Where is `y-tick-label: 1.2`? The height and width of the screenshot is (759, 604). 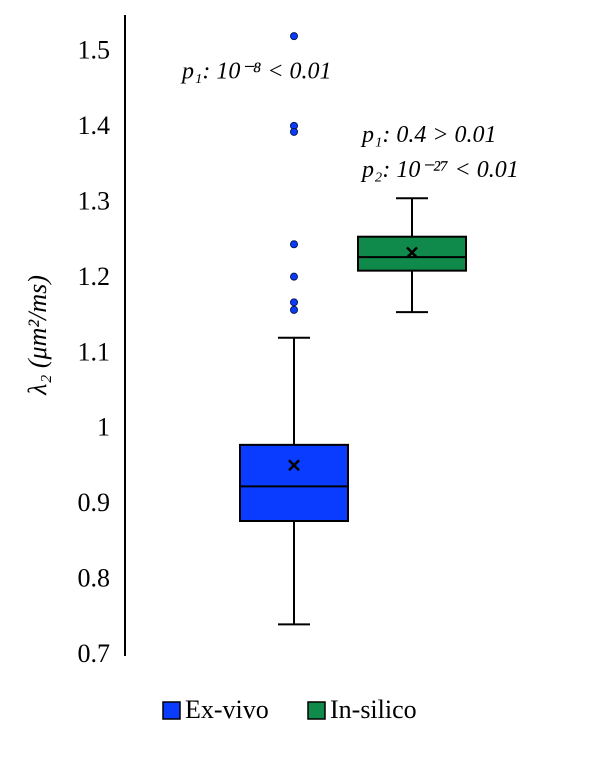
y-tick-label: 1.2 is located at coordinates (94, 276).